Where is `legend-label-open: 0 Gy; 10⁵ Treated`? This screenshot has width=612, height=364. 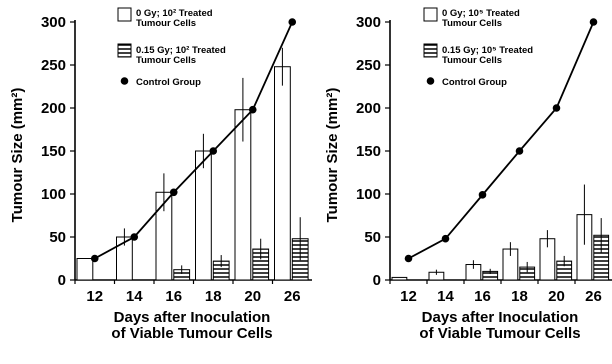 legend-label-open: 0 Gy; 10⁵ Treated is located at coordinates (481, 13).